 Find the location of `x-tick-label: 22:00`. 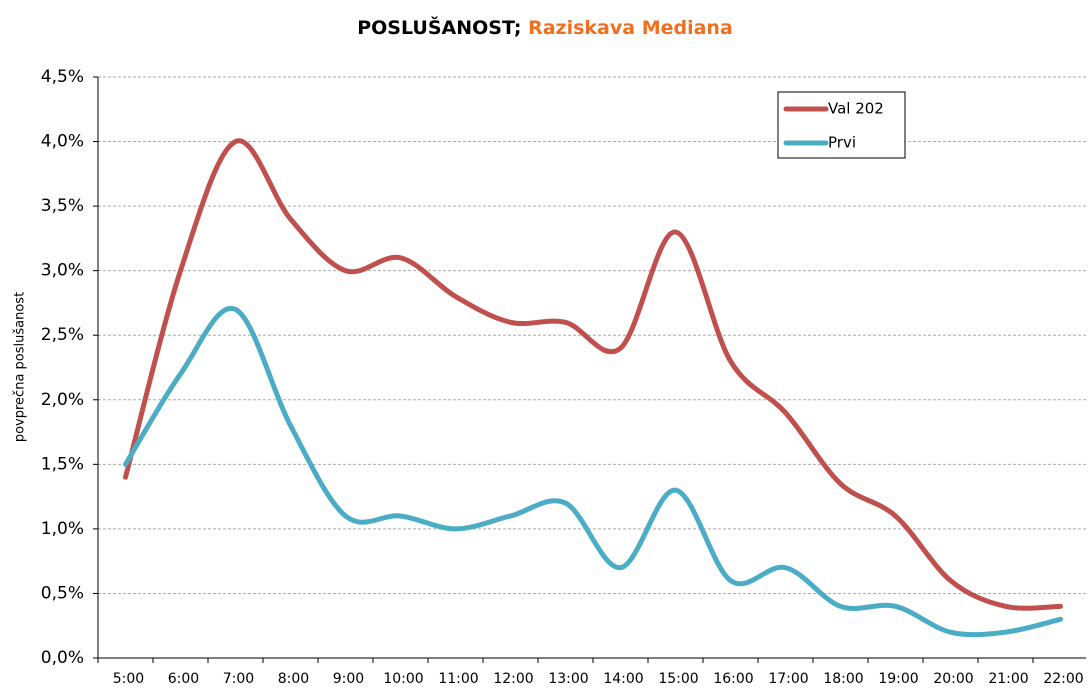

x-tick-label: 22:00 is located at coordinates (1063, 679).